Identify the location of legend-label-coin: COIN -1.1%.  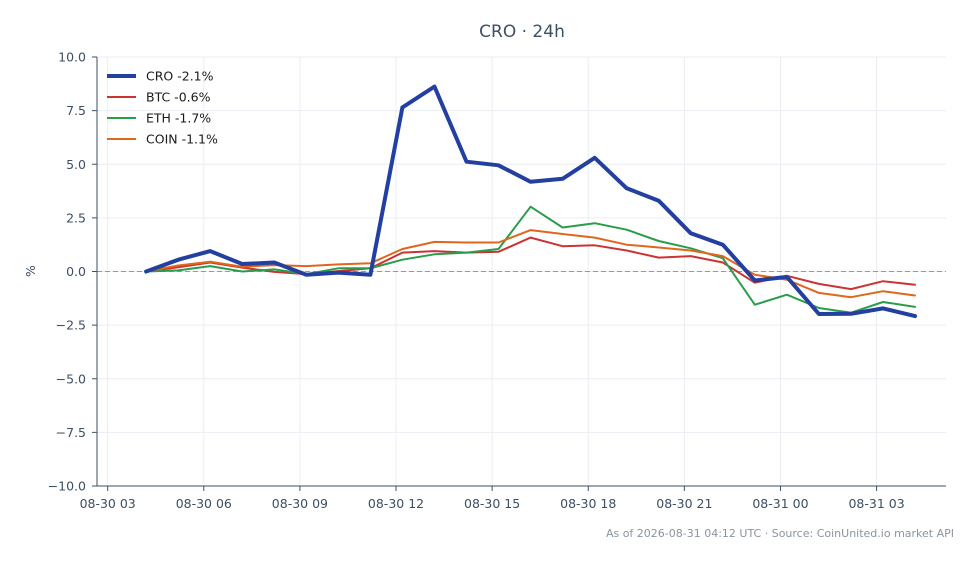
(182, 139).